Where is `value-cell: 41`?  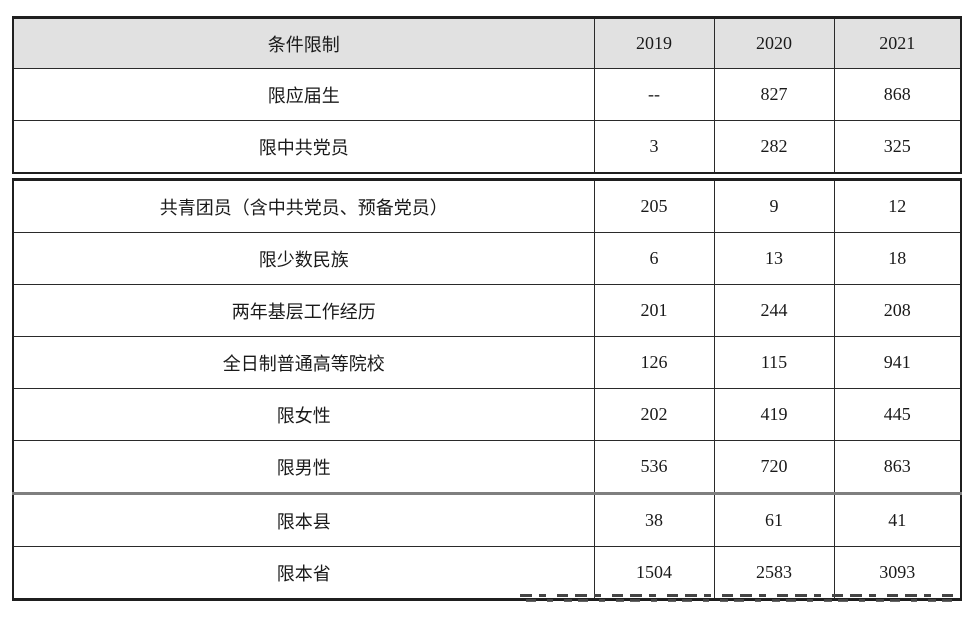 value-cell: 41 is located at coordinates (897, 519).